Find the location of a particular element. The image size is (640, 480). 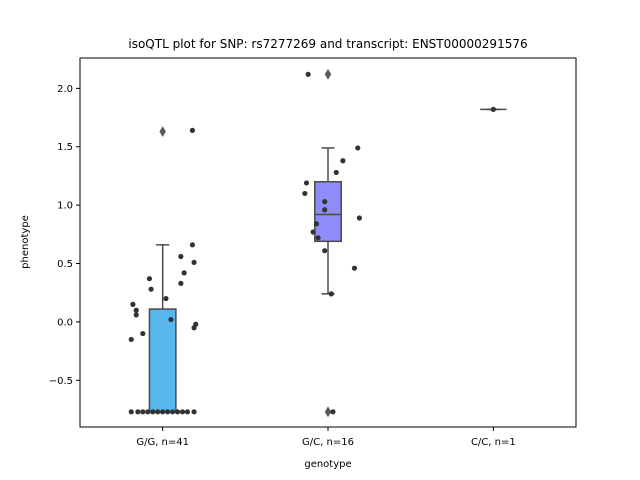

y-tick-label: 0.0 is located at coordinates (65, 322).